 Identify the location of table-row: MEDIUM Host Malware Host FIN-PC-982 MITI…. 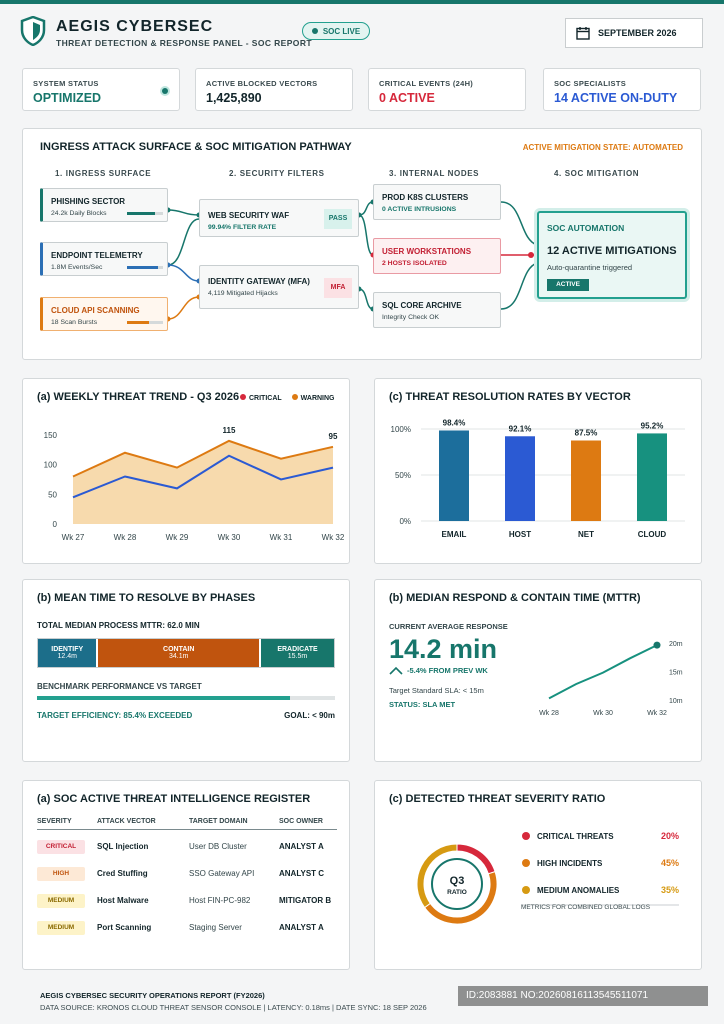
(187, 901).